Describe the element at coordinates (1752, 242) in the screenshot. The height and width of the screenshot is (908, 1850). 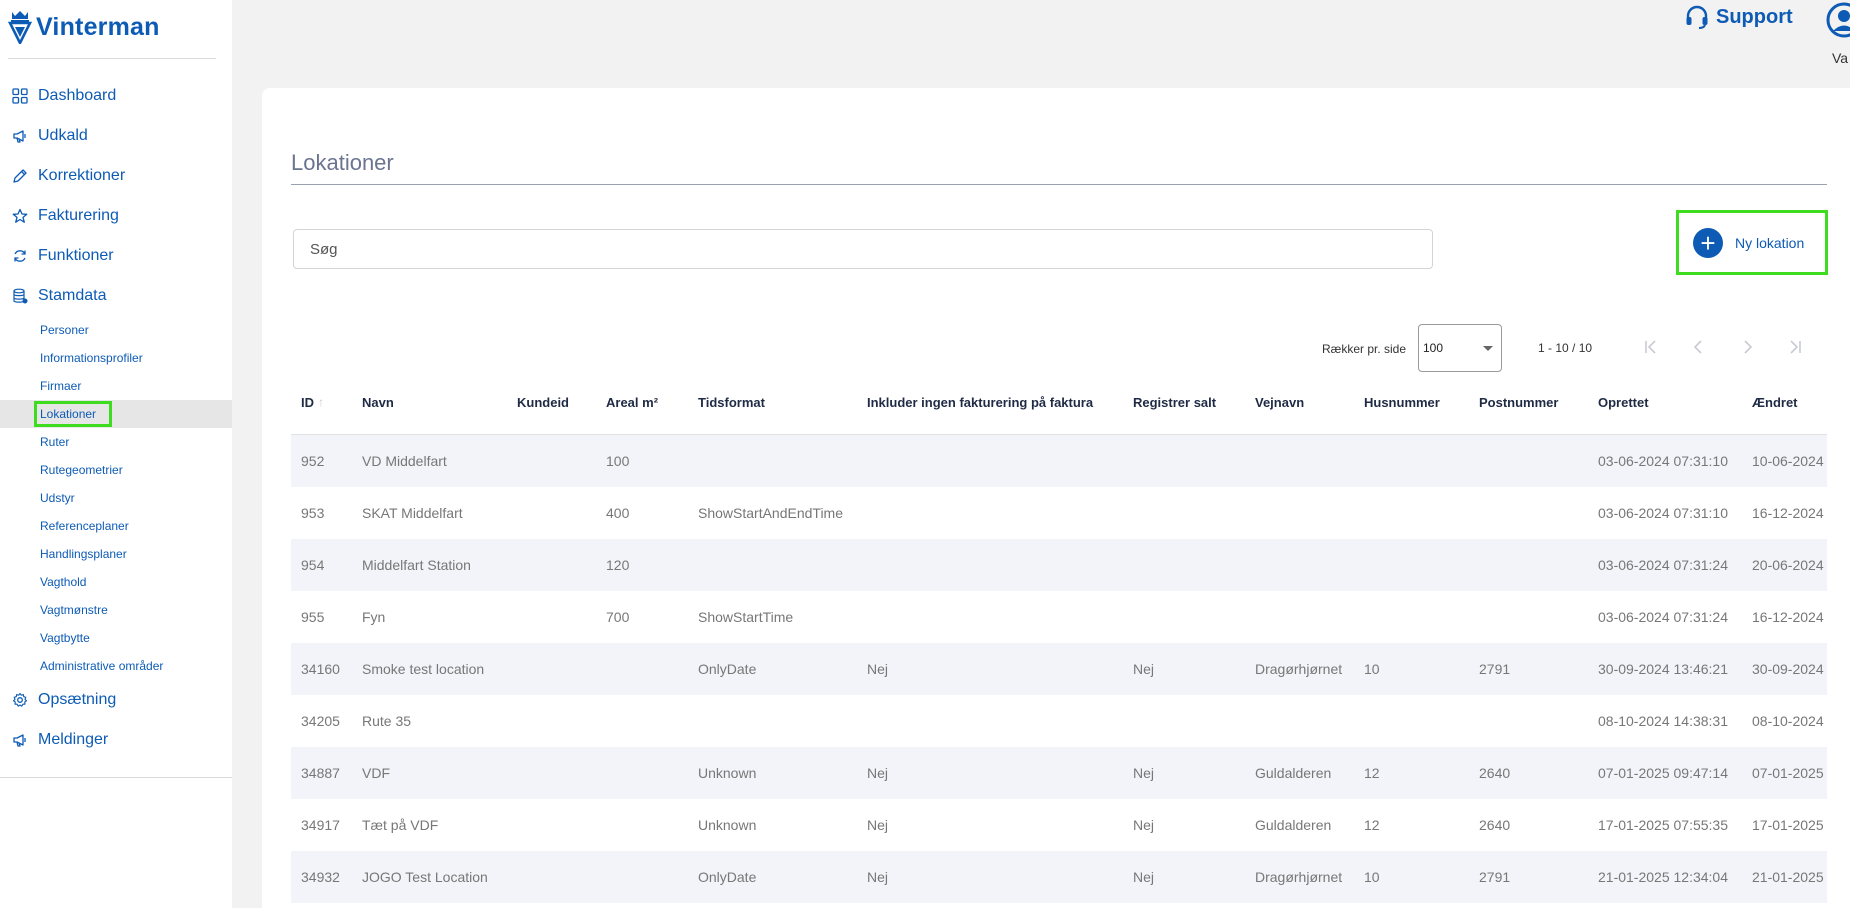
I see `new-location-button: + Ny lokation` at that location.